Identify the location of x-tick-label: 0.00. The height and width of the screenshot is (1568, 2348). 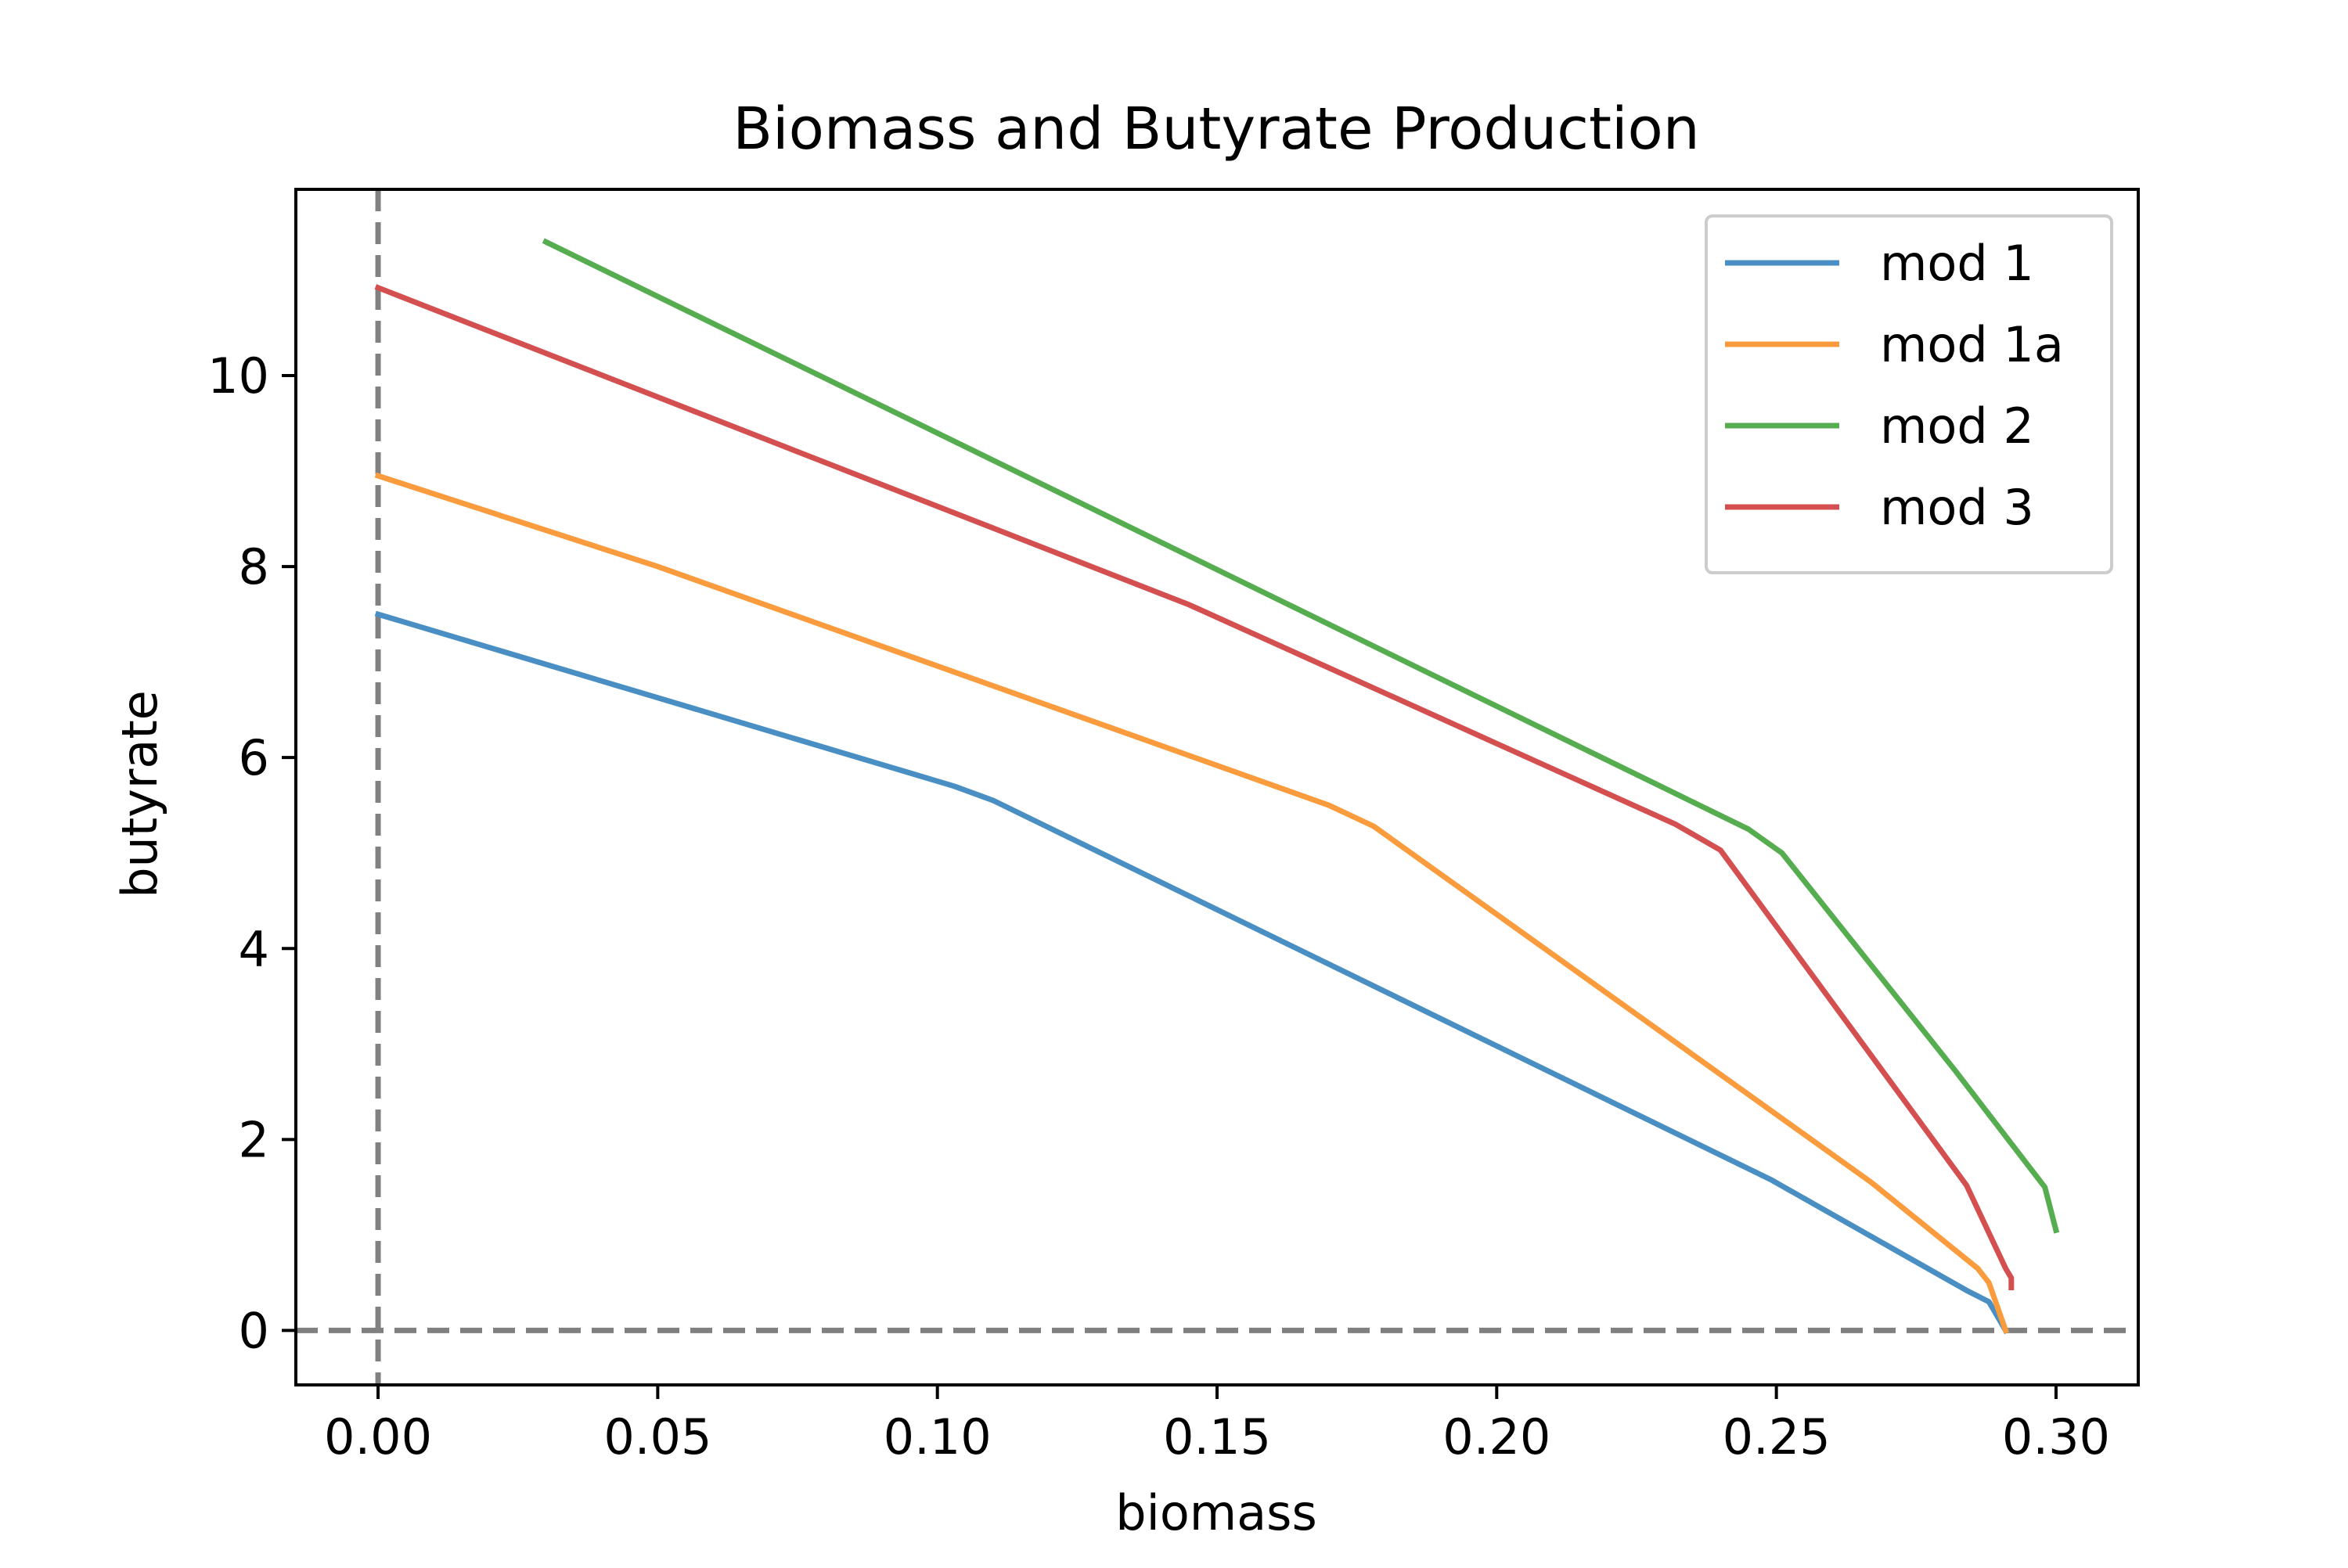
(378, 1437).